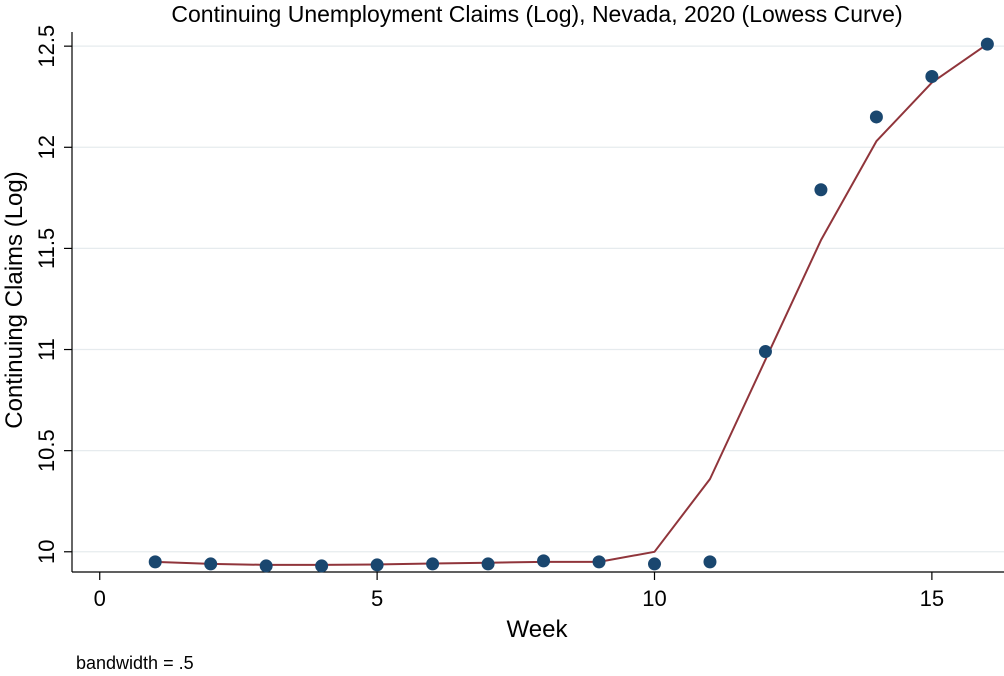 The height and width of the screenshot is (676, 1004). I want to click on y-tick-label: 12, so click(46, 147).